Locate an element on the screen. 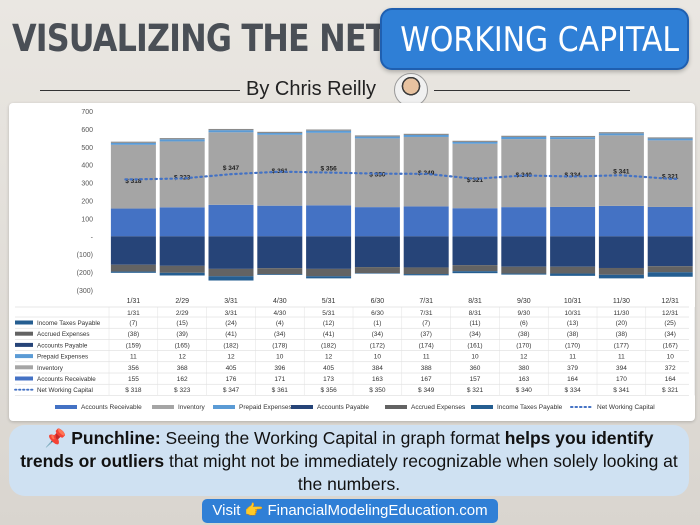 The width and height of the screenshot is (700, 525). x-tick-label: 4/30 is located at coordinates (280, 301).